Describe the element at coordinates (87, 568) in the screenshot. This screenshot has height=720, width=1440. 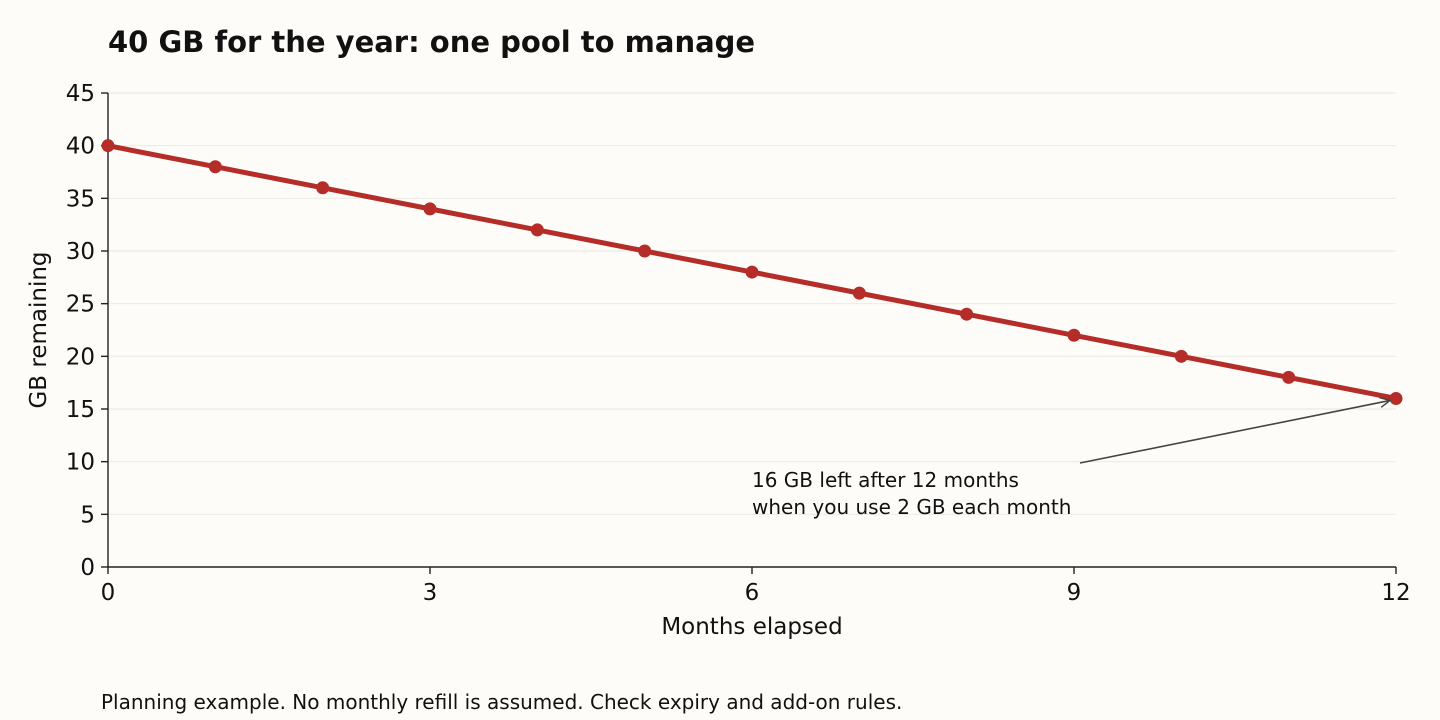
I see `y-tick-label: 0` at that location.